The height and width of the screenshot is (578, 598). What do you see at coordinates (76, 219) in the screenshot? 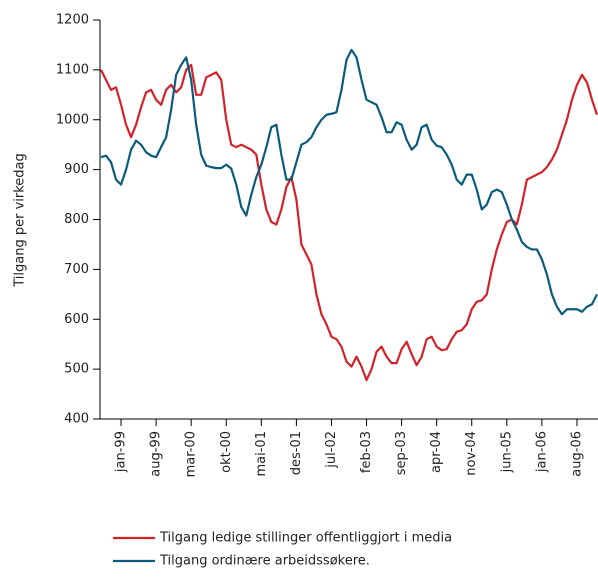
I see `y-tick-label: 800` at bounding box center [76, 219].